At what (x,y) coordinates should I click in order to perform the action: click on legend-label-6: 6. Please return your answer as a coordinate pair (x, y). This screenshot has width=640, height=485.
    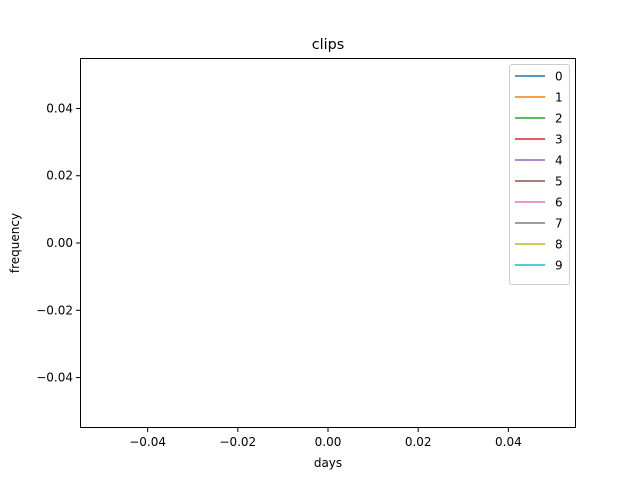
    Looking at the image, I should click on (559, 203).